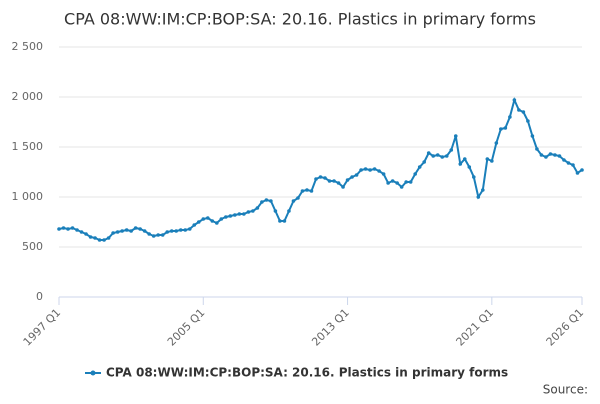 This screenshot has width=600, height=404. What do you see at coordinates (330, 327) in the screenshot?
I see `x-tick-label: 2013 Q1` at bounding box center [330, 327].